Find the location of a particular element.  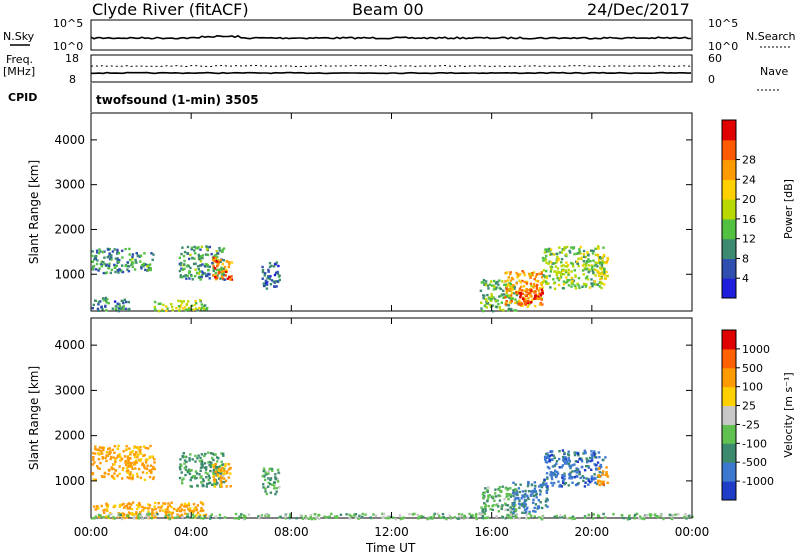

y-tick-label: 1000 is located at coordinates (69, 274).